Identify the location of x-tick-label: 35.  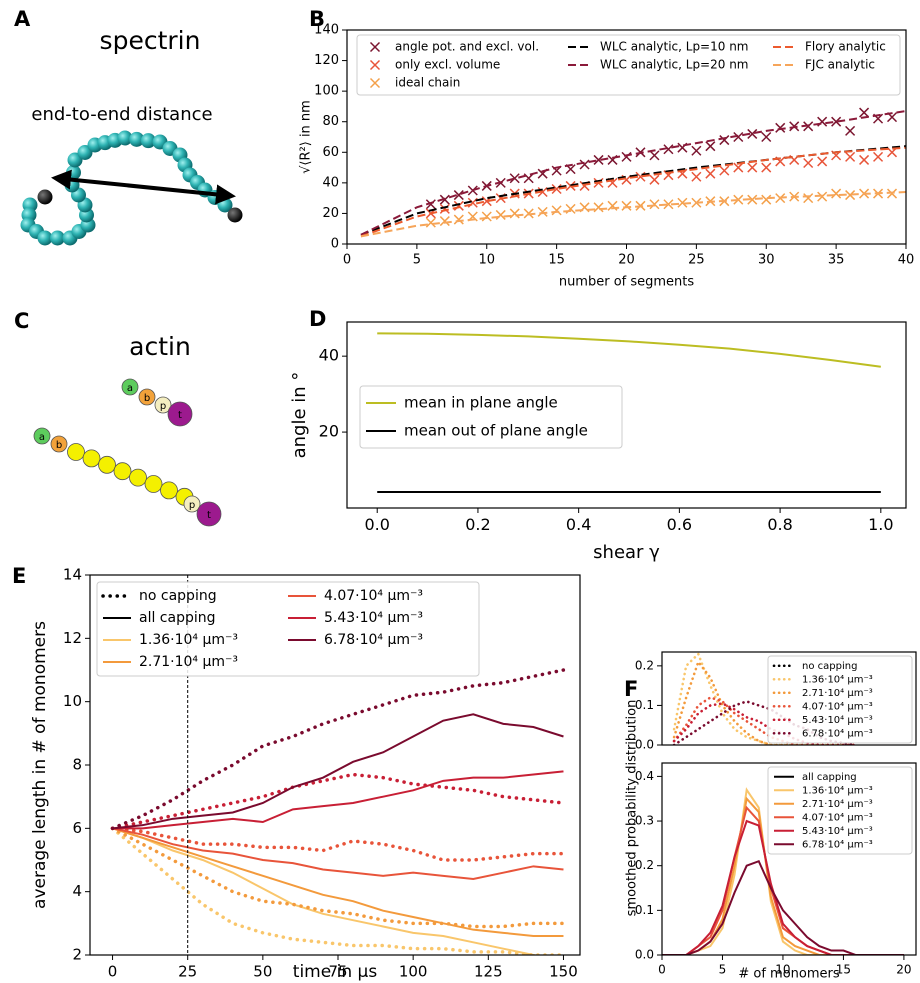
(836, 259).